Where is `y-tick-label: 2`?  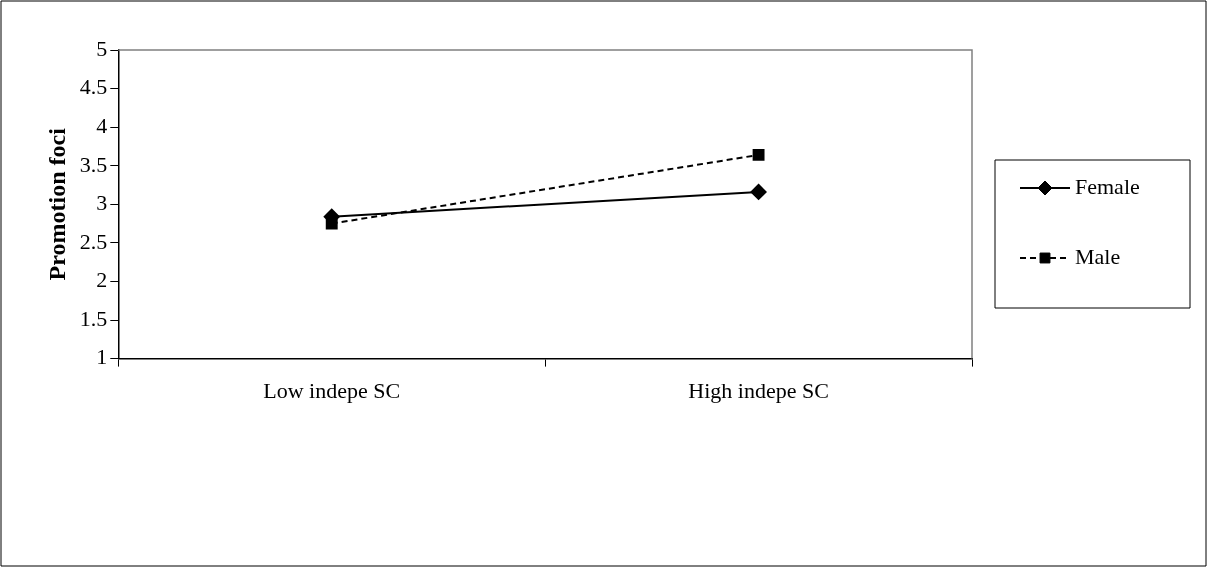
y-tick-label: 2 is located at coordinates (102, 280).